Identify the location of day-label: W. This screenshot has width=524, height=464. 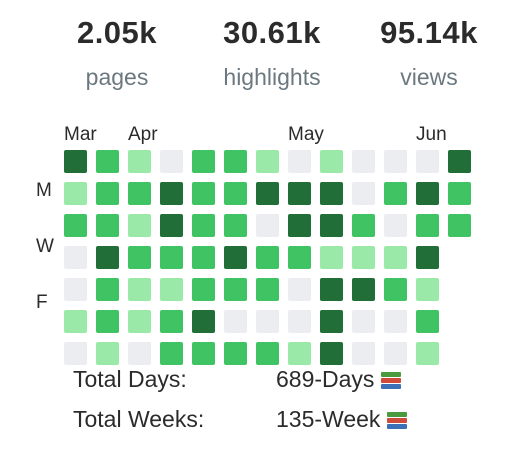
(45, 246).